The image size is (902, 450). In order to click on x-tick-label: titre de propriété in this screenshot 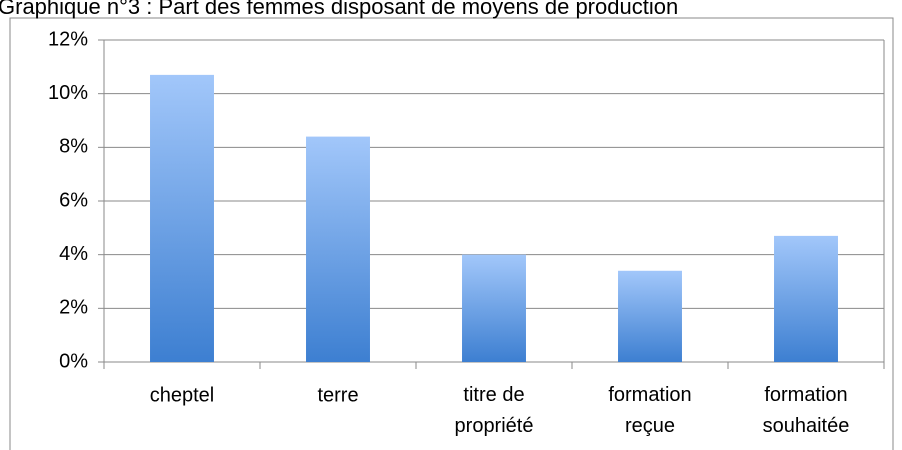, I will do `click(494, 410)`.